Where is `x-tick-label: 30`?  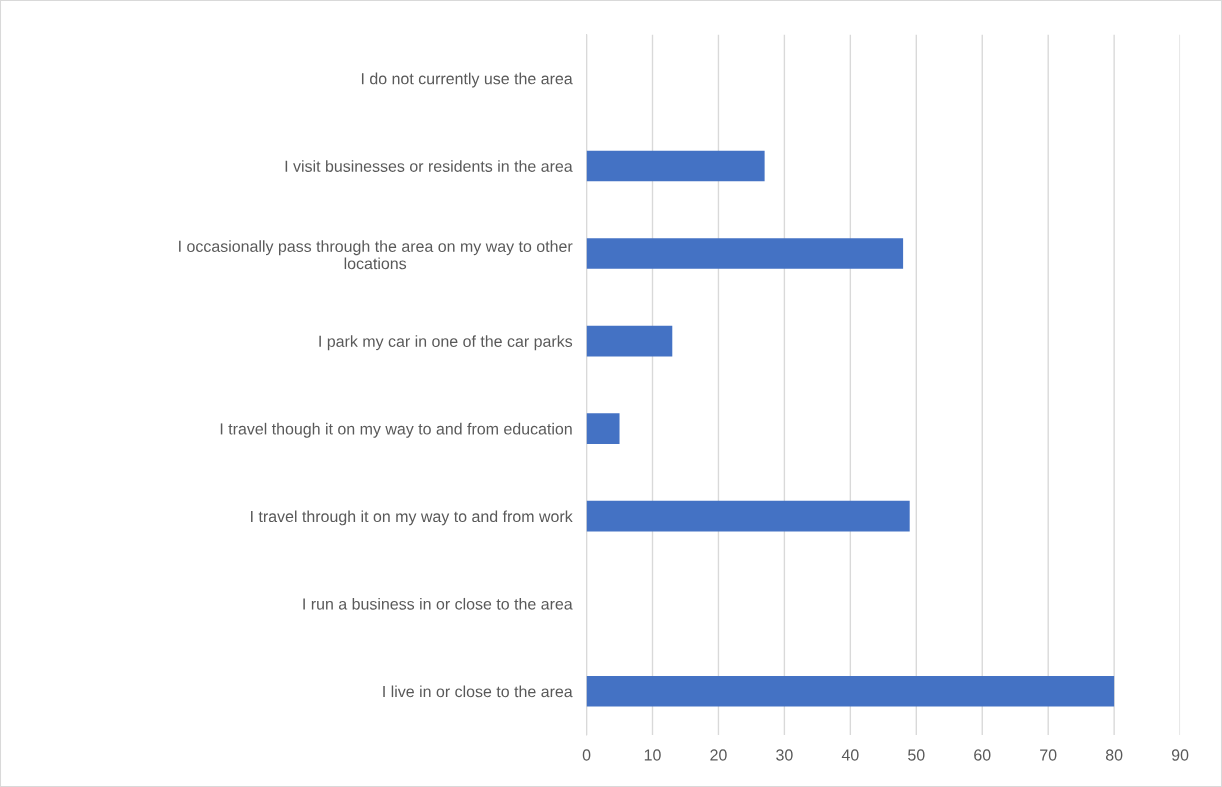 x-tick-label: 30 is located at coordinates (784, 755).